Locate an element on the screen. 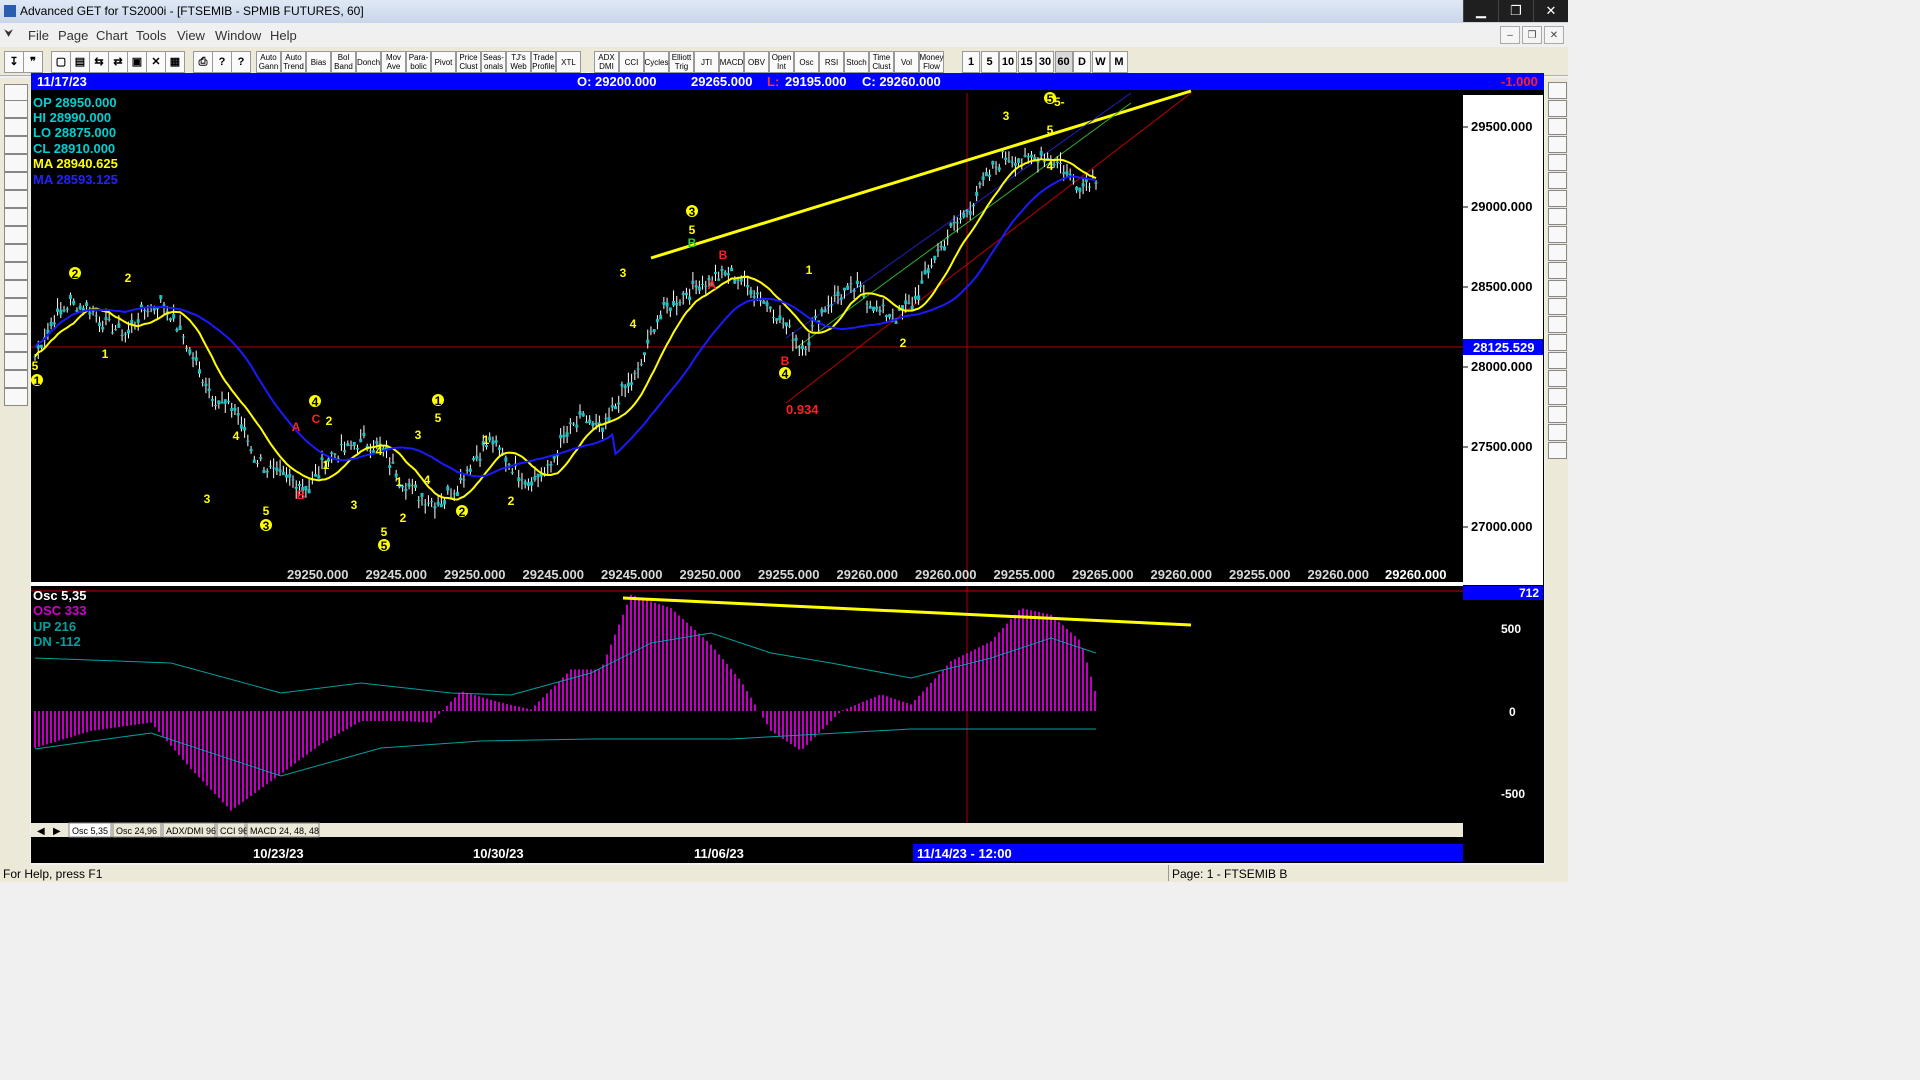 This screenshot has height=1080, width=1920. doc-icon: ⮟ is located at coordinates (9, 34).